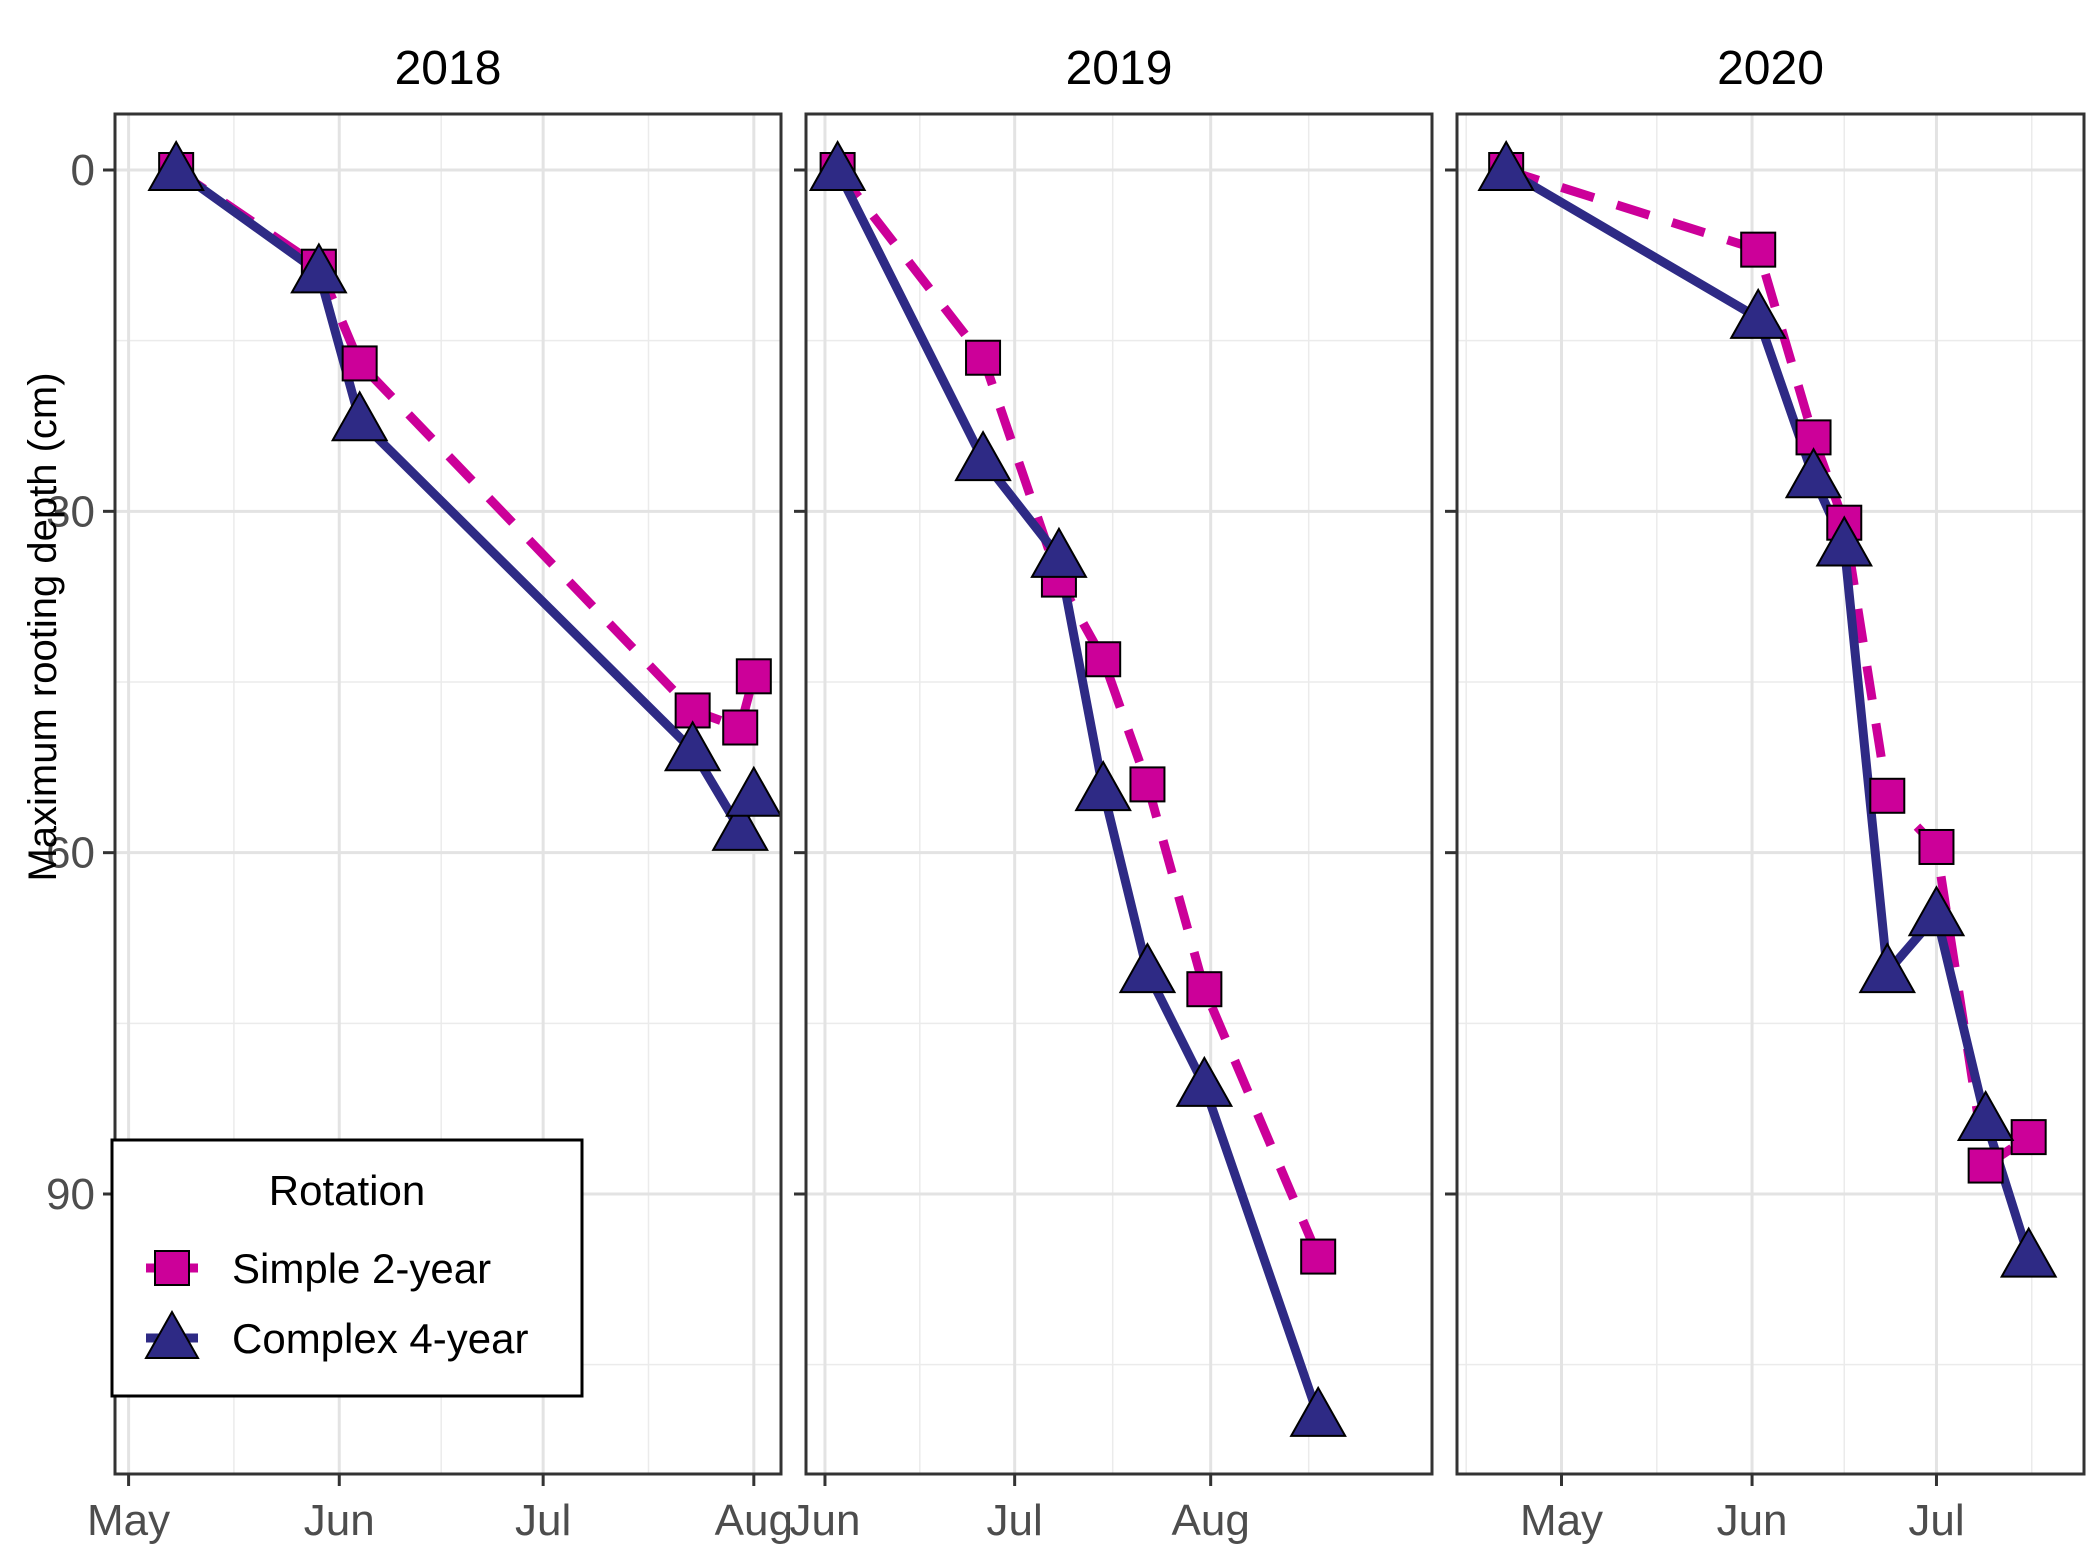 The width and height of the screenshot is (2100, 1567). I want to click on y-tick-label: 30, so click(70, 511).